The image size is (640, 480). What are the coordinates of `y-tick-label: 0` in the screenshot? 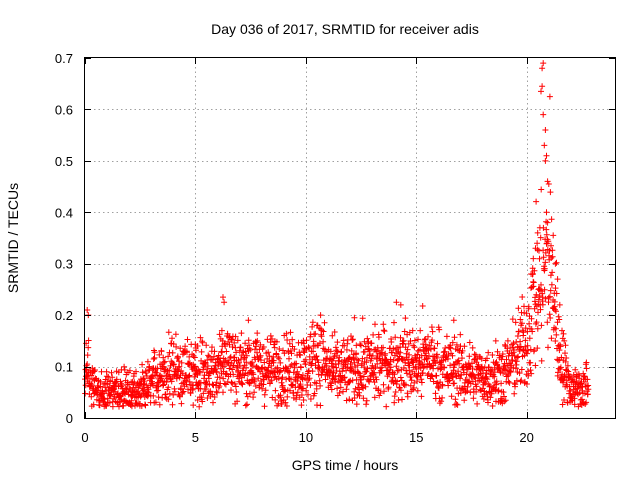 It's located at (69, 418).